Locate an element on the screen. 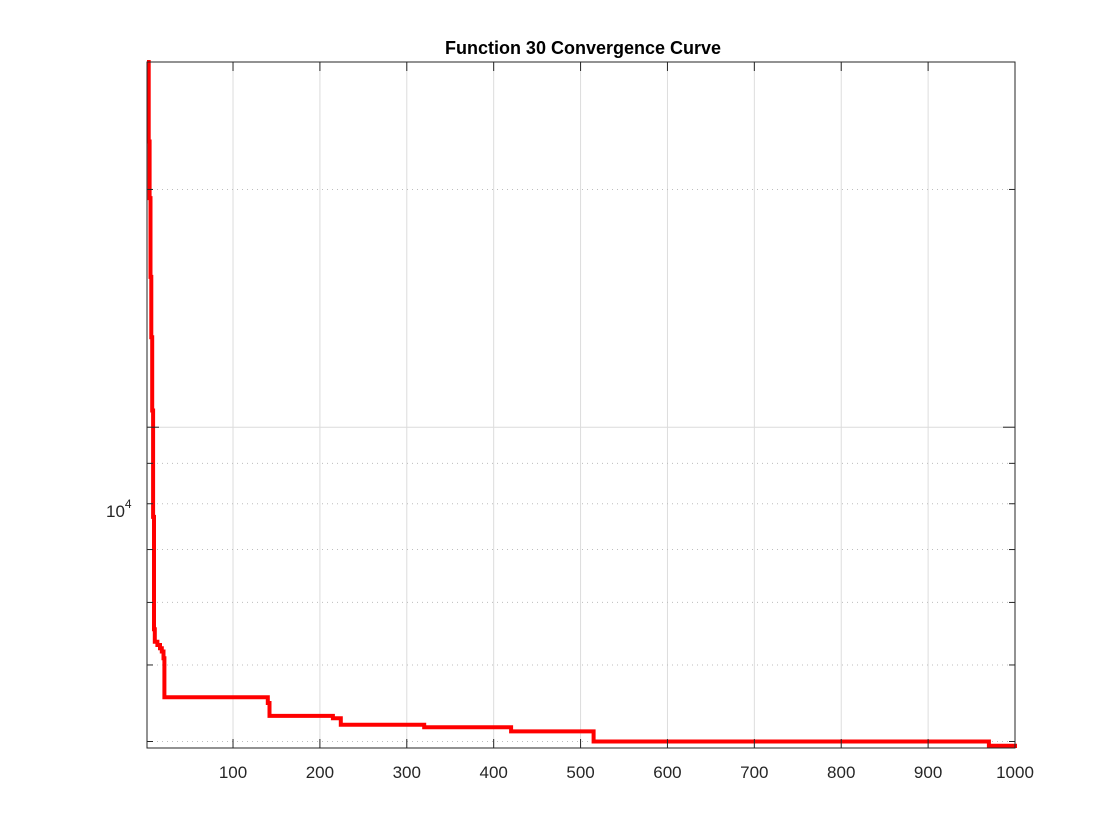 This screenshot has width=1120, height=840. x-tick-label: 400 is located at coordinates (493, 772).